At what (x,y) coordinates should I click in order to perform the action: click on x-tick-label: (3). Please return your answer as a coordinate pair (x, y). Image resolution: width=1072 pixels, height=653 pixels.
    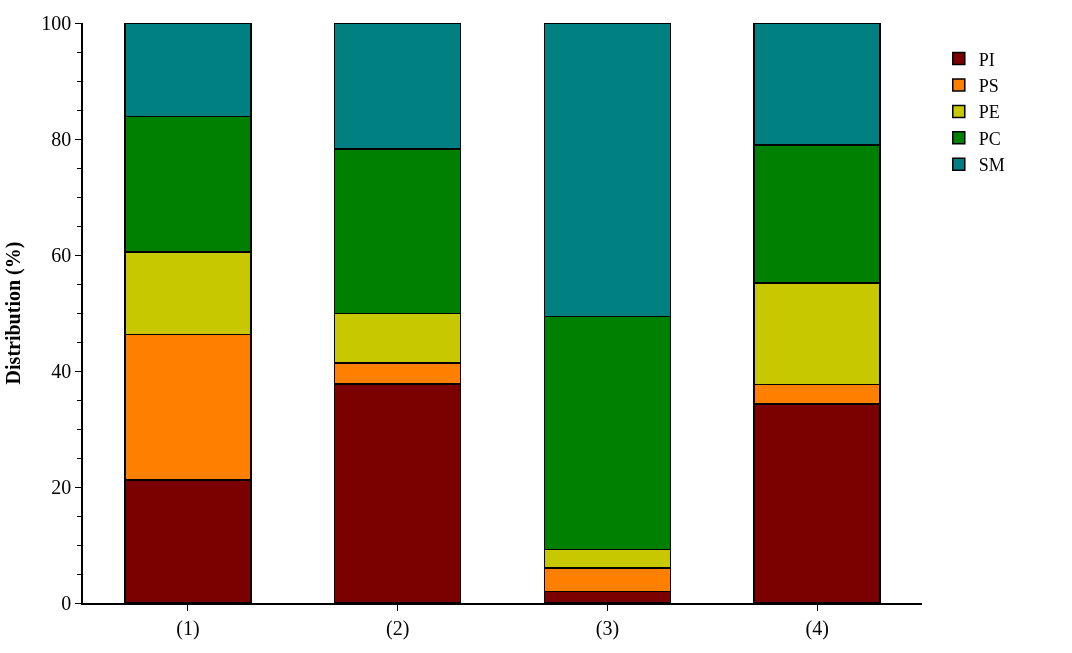
    Looking at the image, I should click on (607, 628).